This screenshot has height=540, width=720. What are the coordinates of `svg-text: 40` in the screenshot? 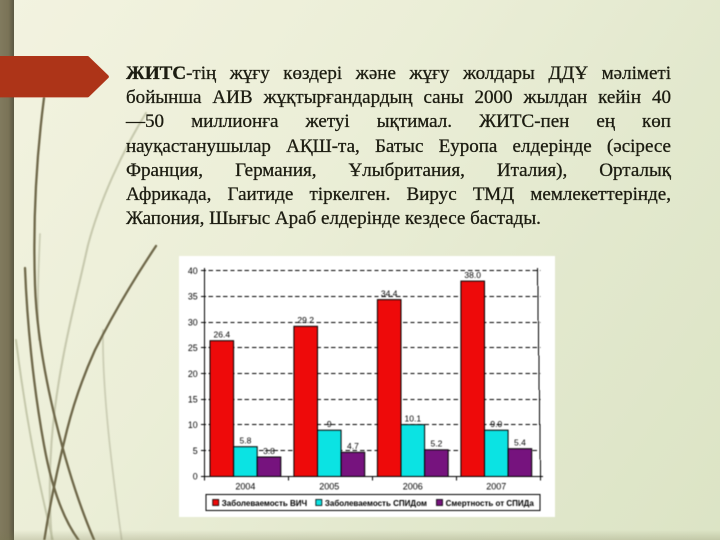 It's located at (193, 271).